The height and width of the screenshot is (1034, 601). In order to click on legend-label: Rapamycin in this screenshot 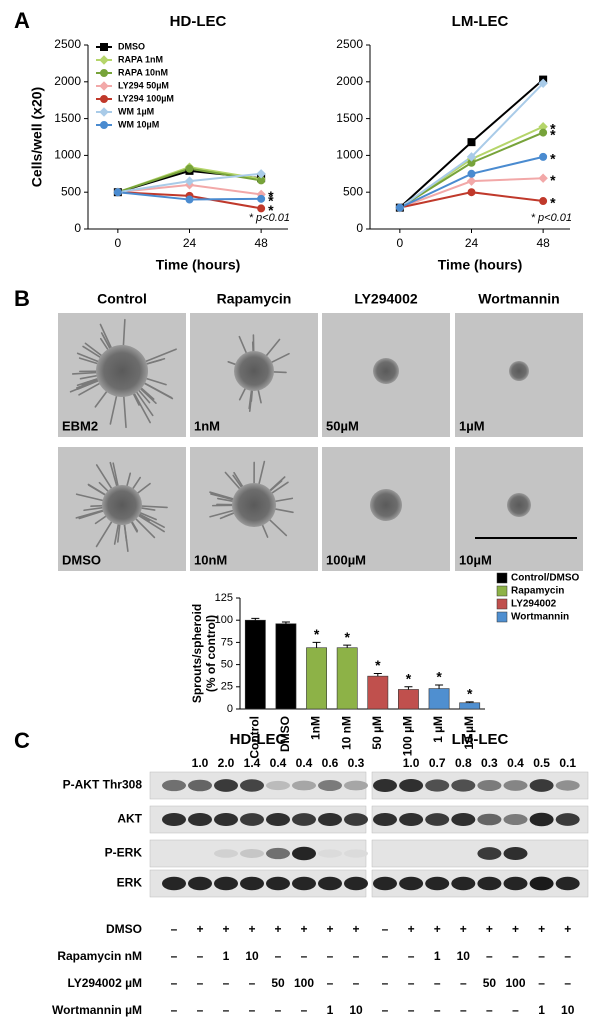, I will do `click(537, 591)`.